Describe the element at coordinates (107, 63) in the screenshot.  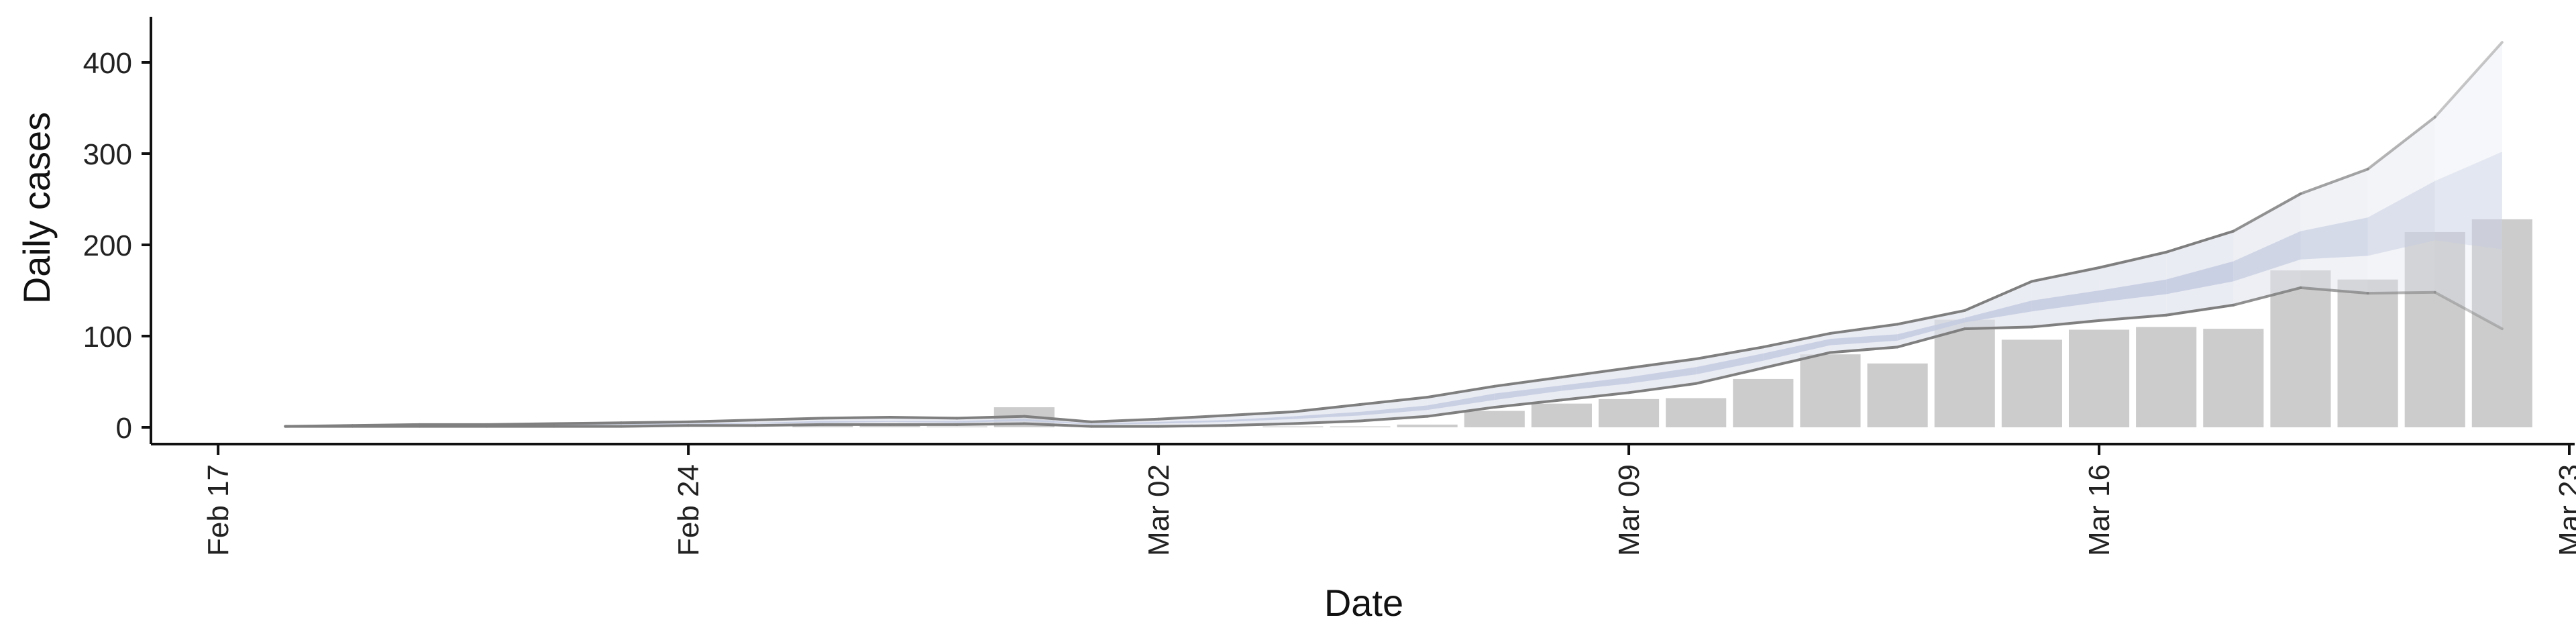
I see `y-tick-label: 400` at that location.